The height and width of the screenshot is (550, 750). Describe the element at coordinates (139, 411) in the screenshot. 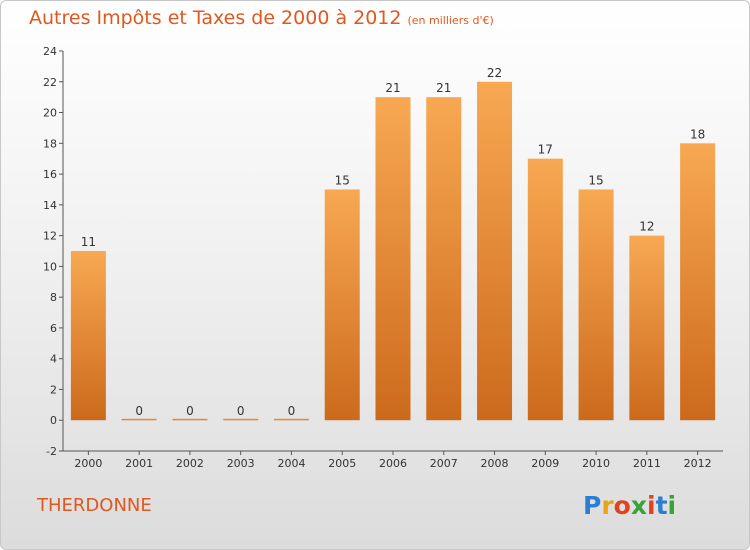

I see `data-label-2001: 0` at that location.